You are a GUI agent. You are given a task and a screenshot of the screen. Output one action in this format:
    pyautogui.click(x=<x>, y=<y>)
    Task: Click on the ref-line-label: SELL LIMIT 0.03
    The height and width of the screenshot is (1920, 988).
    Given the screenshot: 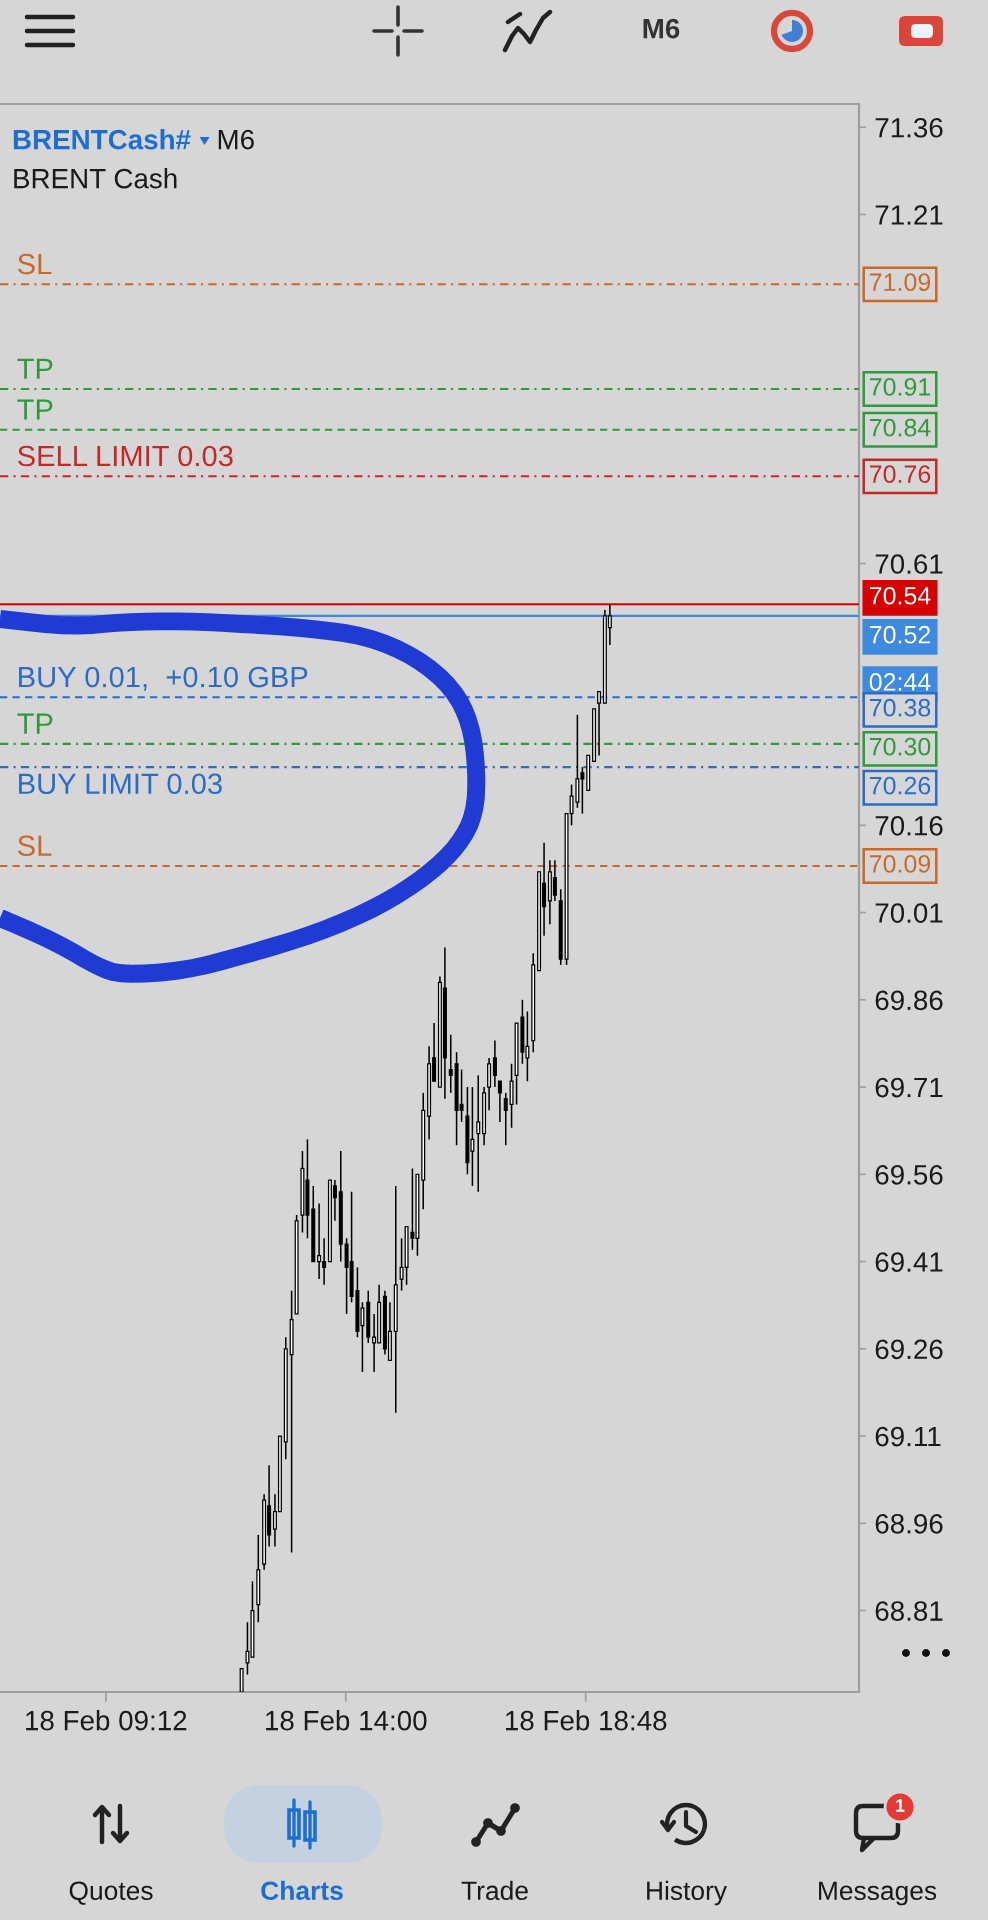 What is the action you would take?
    pyautogui.click(x=125, y=456)
    